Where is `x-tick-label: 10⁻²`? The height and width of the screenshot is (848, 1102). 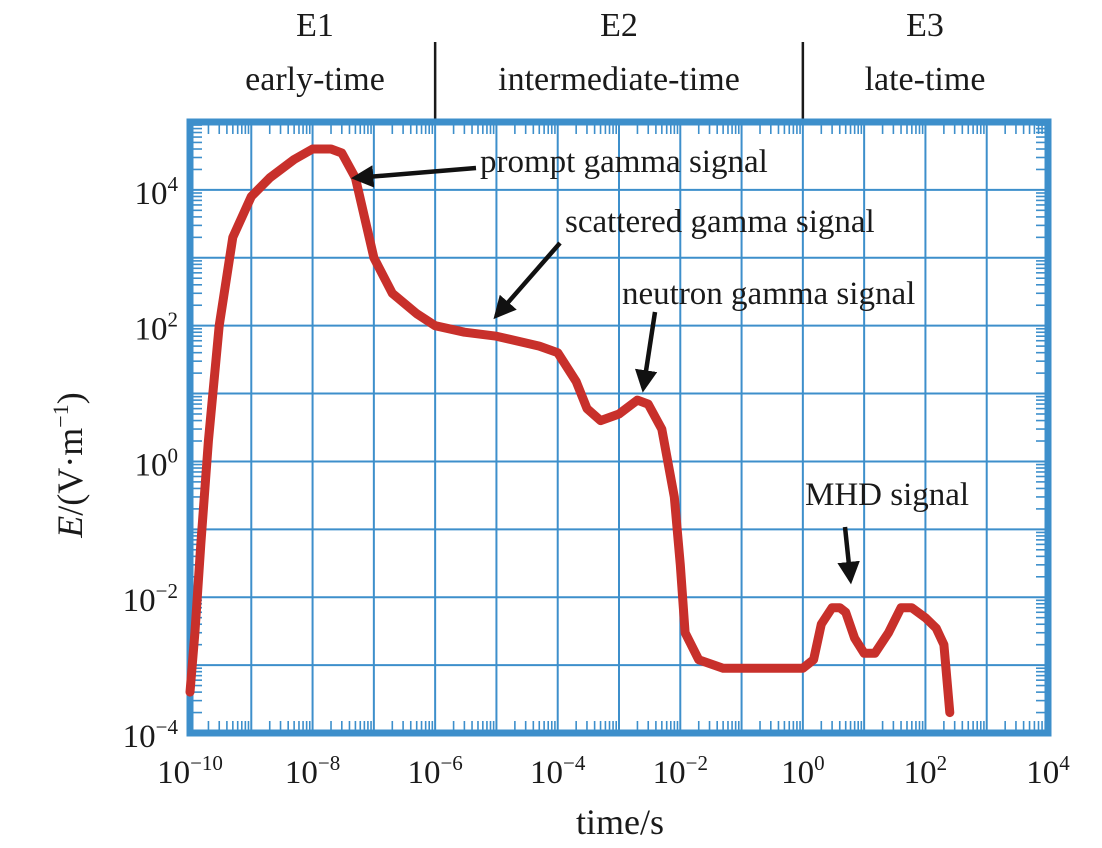
x-tick-label: 10⁻² is located at coordinates (680, 771).